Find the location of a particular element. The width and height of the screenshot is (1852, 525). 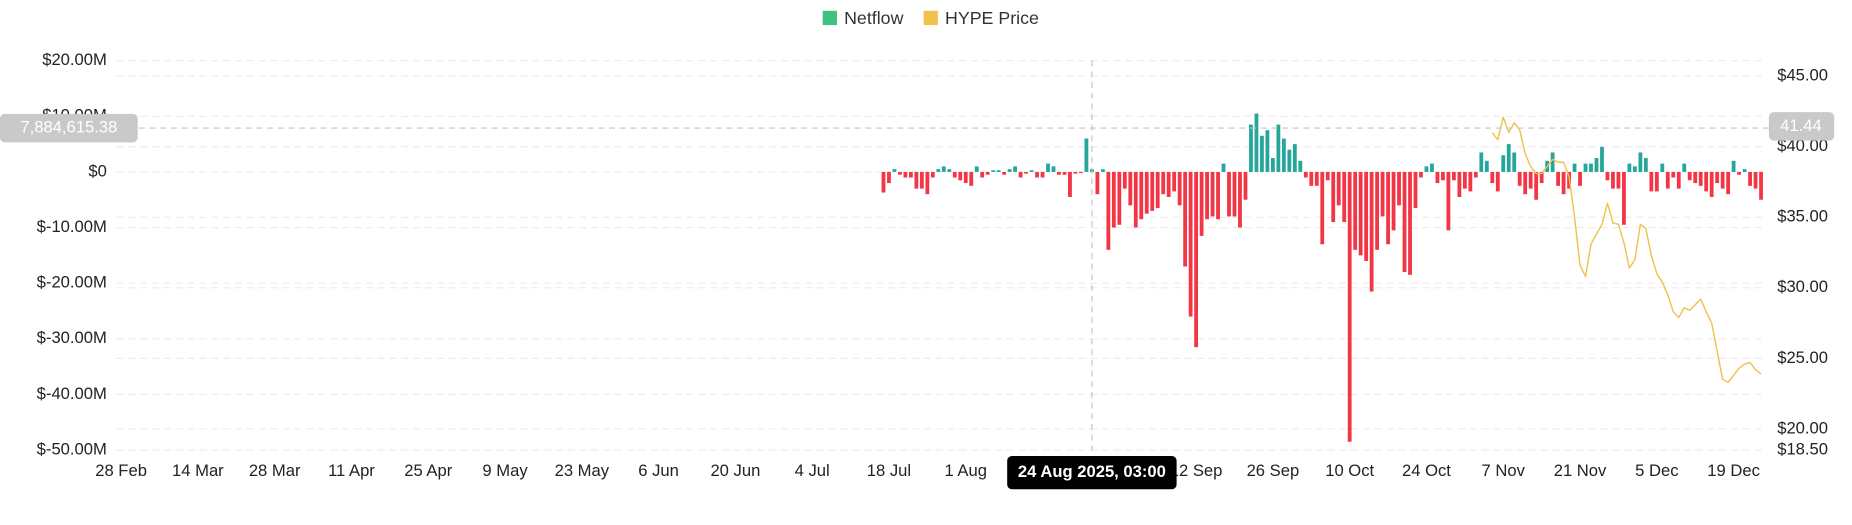

legend-label: Netflow is located at coordinates (873, 18).